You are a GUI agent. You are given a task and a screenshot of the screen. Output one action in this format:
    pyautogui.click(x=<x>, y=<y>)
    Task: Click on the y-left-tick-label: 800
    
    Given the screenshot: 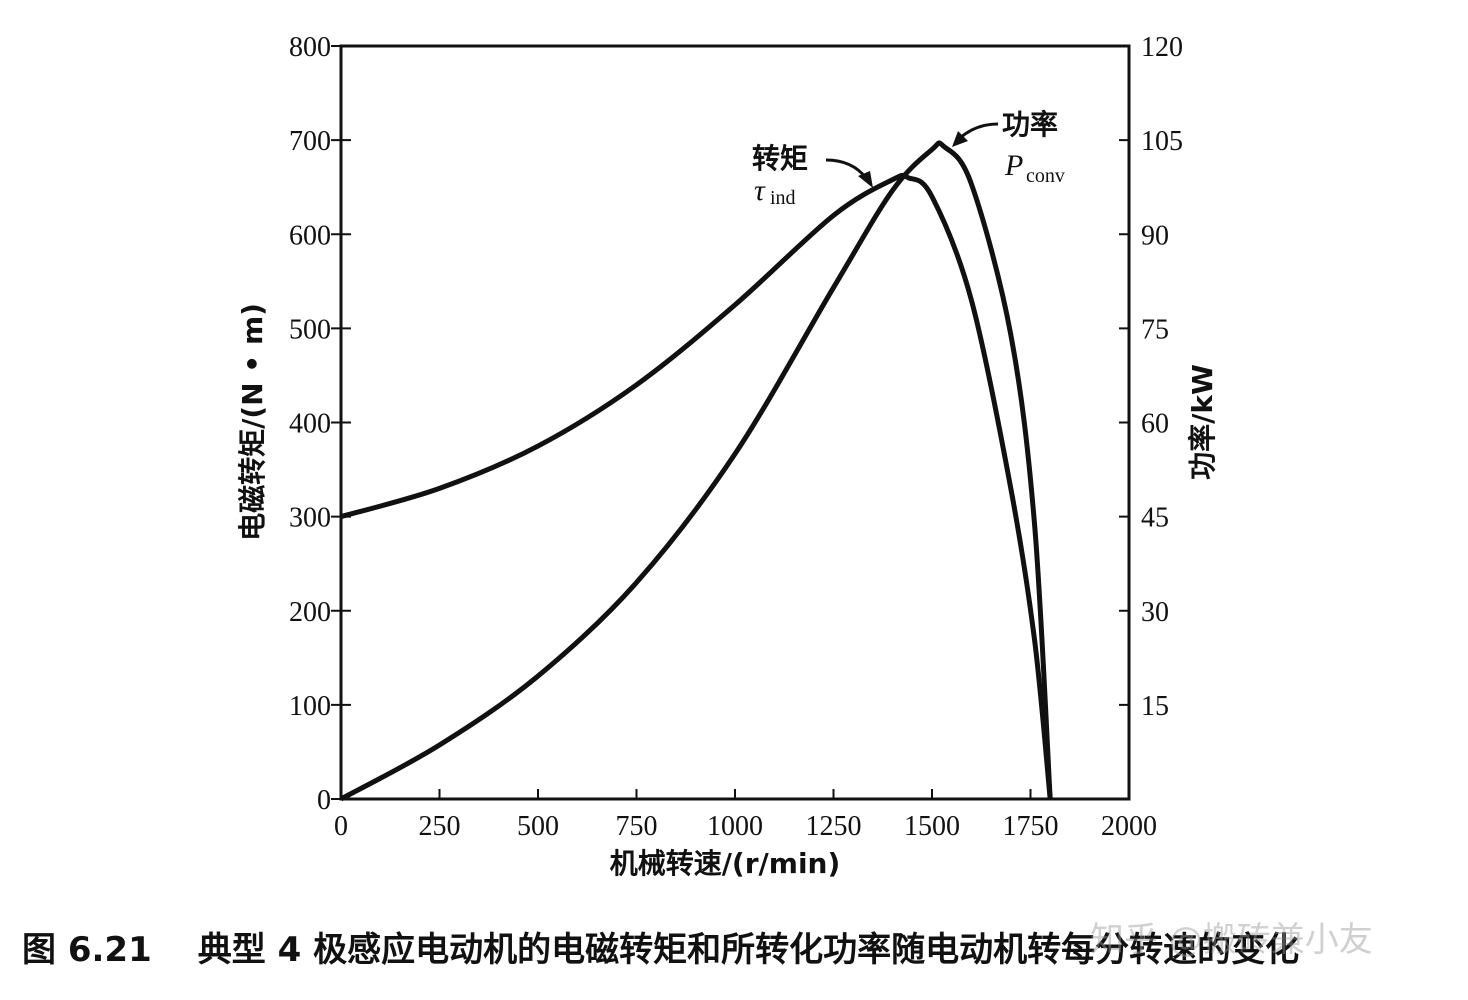 What is the action you would take?
    pyautogui.click(x=310, y=47)
    